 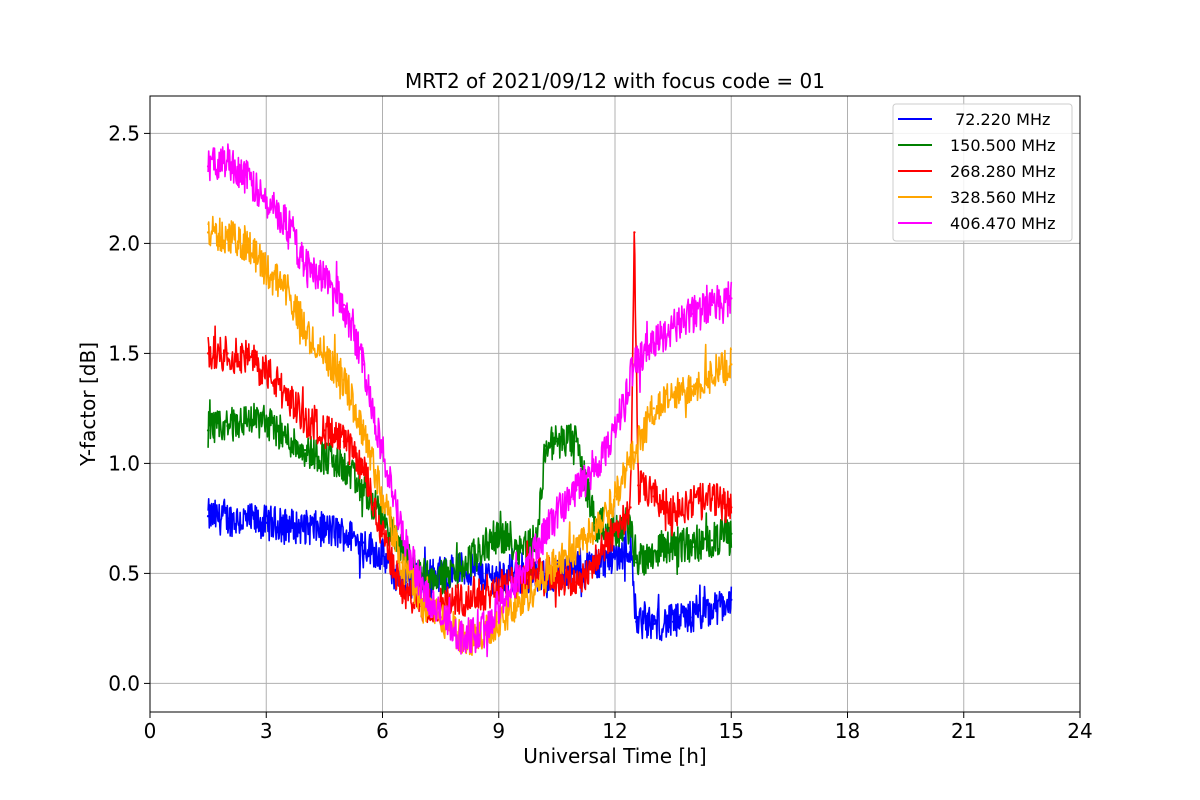 I want to click on x-tick-label: 15, so click(x=731, y=731).